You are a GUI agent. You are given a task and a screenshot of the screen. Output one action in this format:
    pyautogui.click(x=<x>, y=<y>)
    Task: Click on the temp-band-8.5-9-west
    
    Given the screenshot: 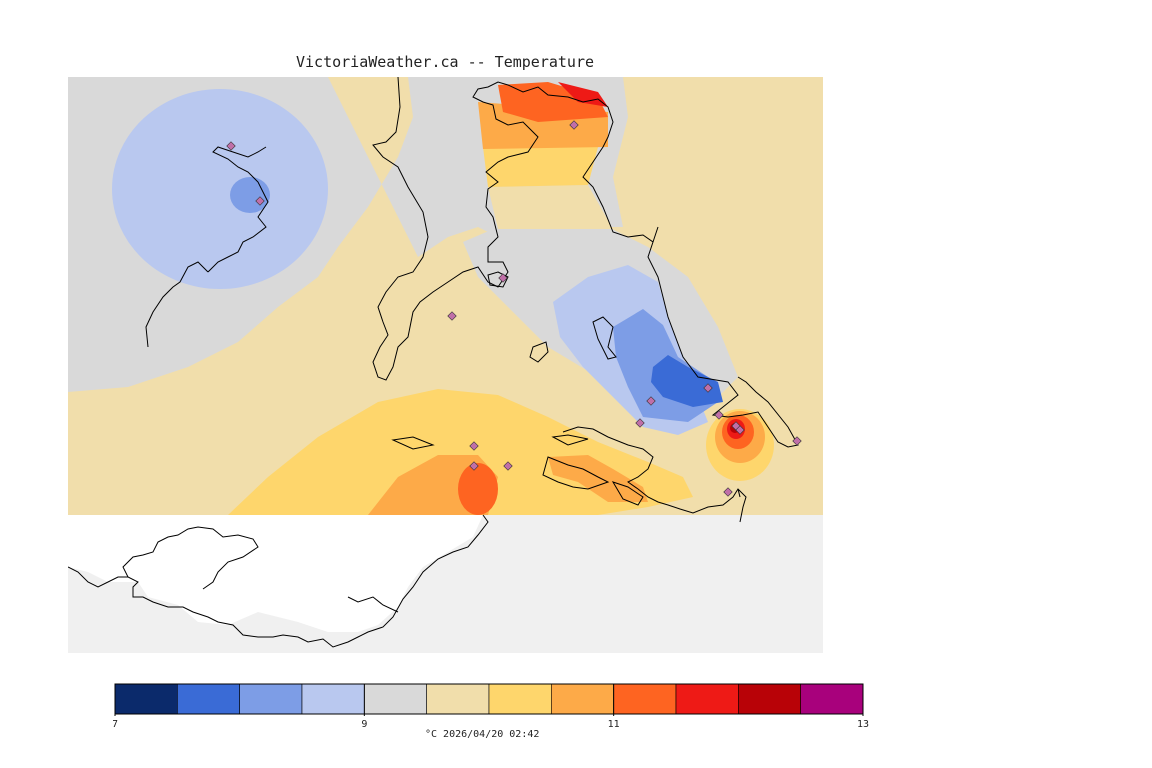 What is the action you would take?
    pyautogui.click(x=220, y=189)
    